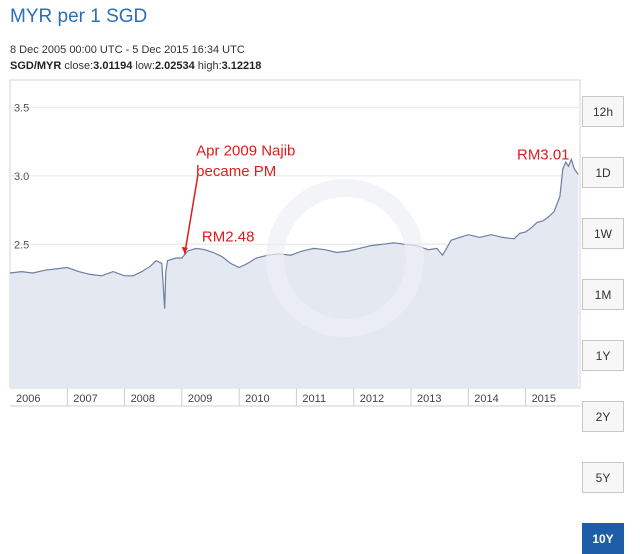 This screenshot has height=554, width=640. What do you see at coordinates (191, 214) in the screenshot?
I see `annotation-arrow` at bounding box center [191, 214].